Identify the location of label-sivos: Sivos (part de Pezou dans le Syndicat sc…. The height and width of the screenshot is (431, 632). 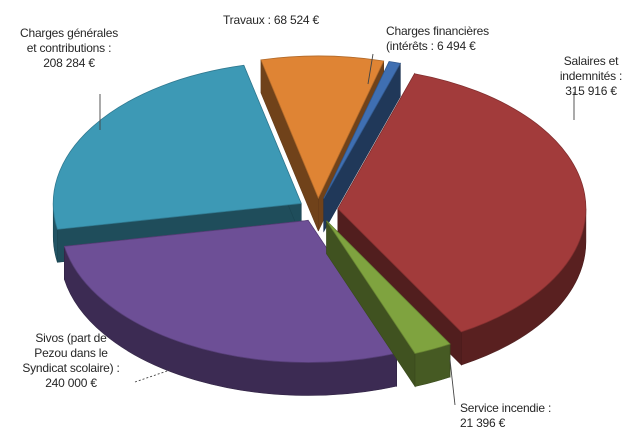
(71, 360).